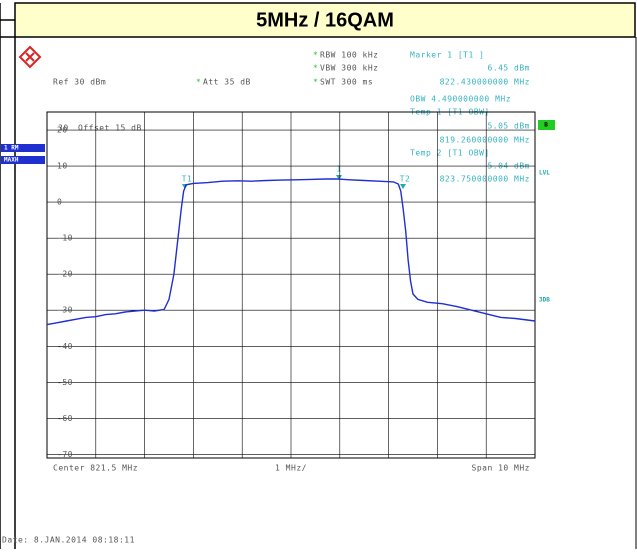  What do you see at coordinates (68, 540) in the screenshot?
I see `date: Date: 8.JAN.2014 08:18:11` at bounding box center [68, 540].